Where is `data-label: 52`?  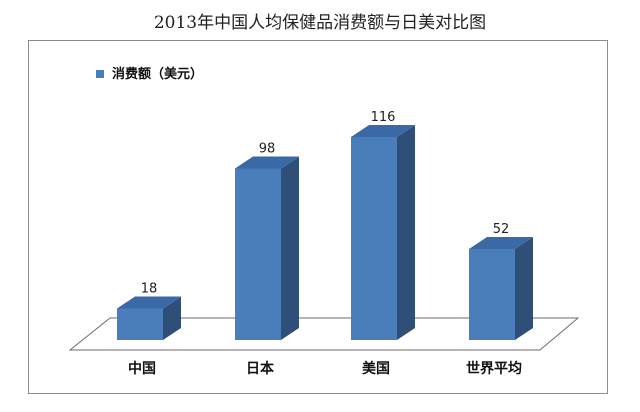
data-label: 52 is located at coordinates (501, 229).